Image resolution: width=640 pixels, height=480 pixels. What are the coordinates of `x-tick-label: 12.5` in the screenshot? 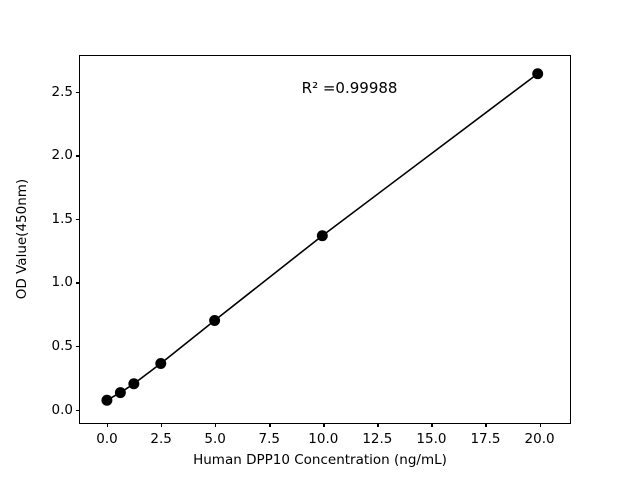 It's located at (377, 439).